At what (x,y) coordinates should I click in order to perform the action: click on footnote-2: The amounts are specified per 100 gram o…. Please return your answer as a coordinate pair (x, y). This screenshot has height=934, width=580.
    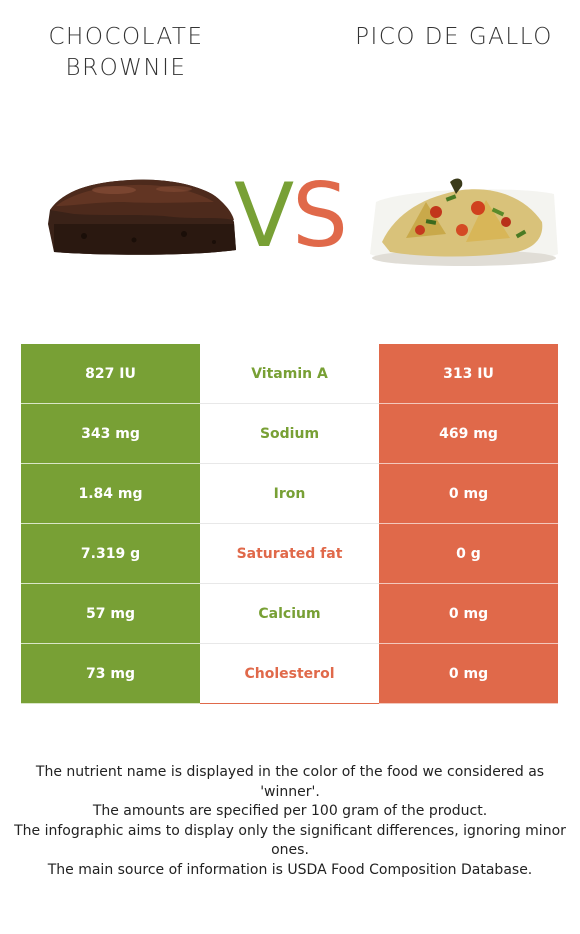
    Looking at the image, I should click on (290, 811).